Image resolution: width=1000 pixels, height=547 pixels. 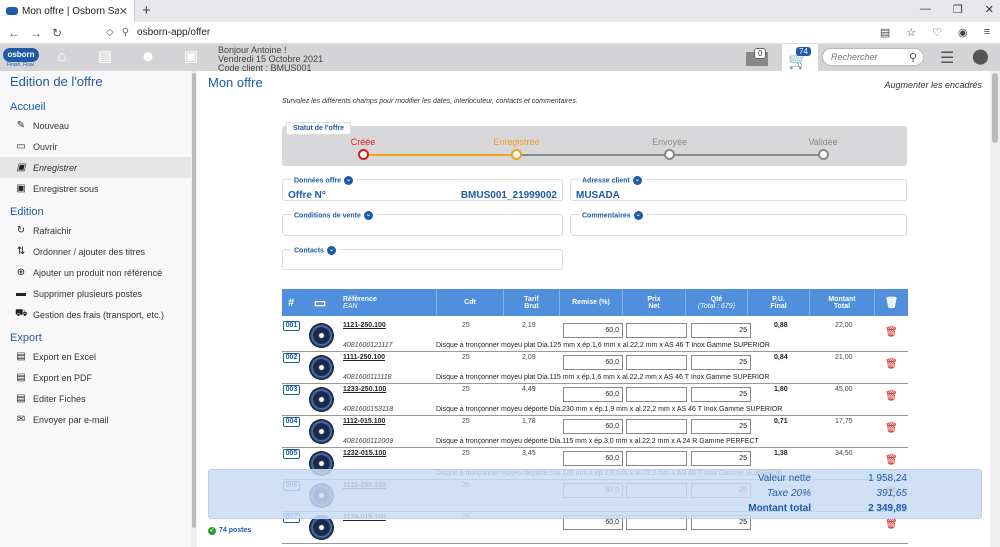 I want to click on bookmark-star-icon: ☆, so click(x=911, y=33).